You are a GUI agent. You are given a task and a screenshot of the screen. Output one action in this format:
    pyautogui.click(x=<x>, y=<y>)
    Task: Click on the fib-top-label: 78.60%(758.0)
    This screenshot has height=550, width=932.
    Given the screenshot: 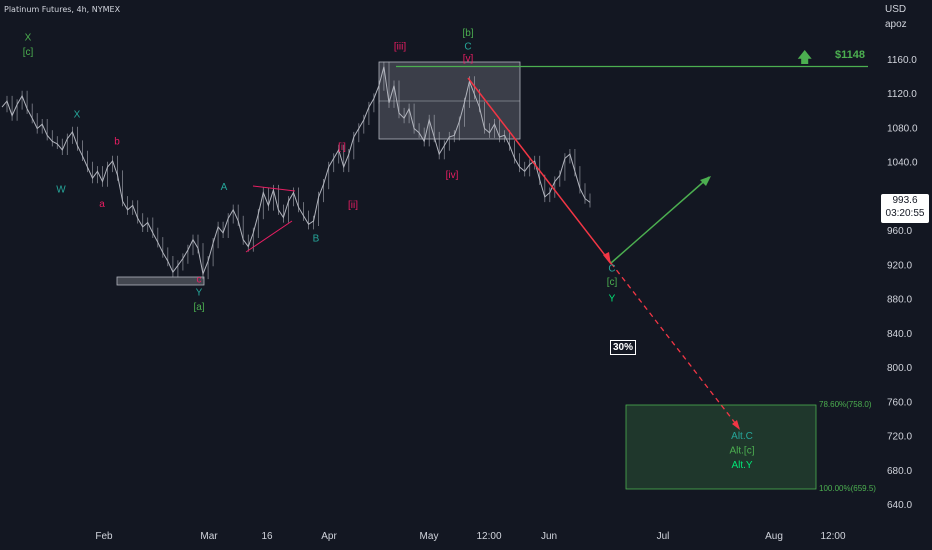 What is the action you would take?
    pyautogui.click(x=845, y=404)
    